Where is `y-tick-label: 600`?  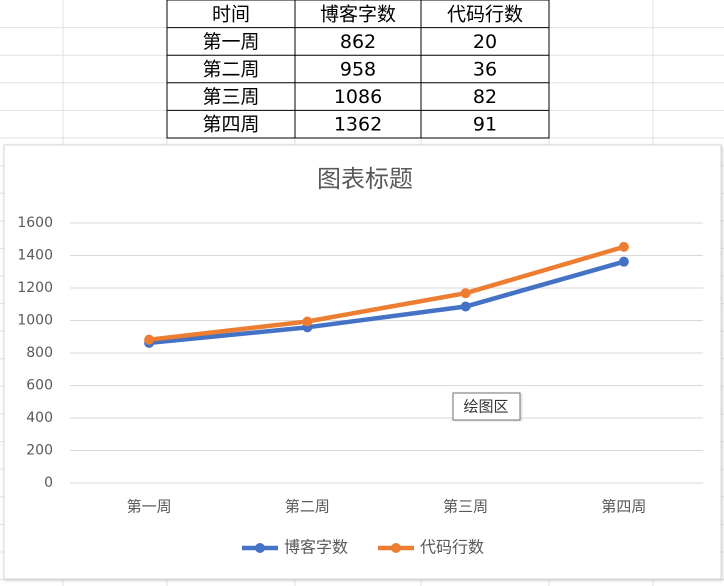
y-tick-label: 600 is located at coordinates (39, 386).